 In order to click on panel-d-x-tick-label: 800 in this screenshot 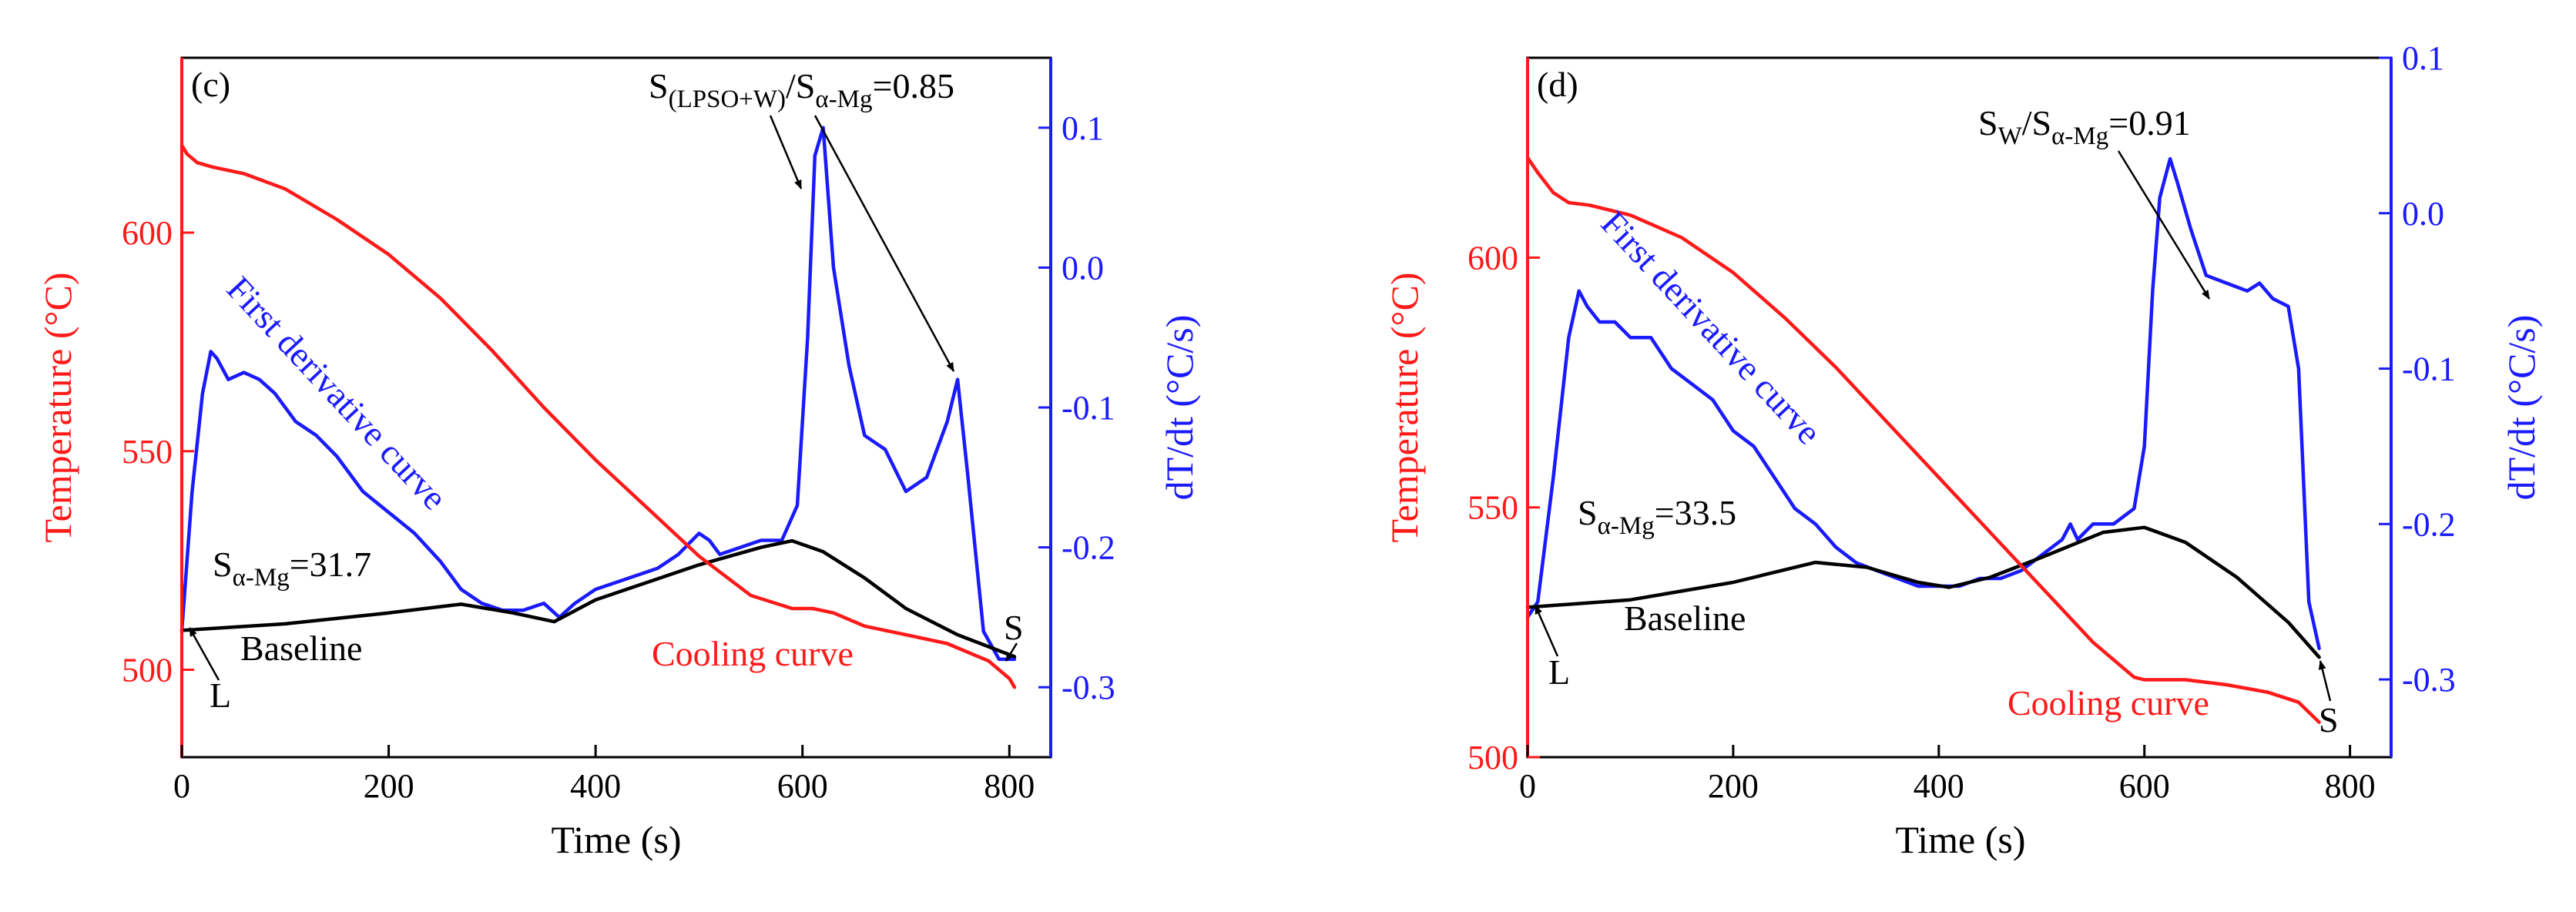, I will do `click(2350, 786)`.